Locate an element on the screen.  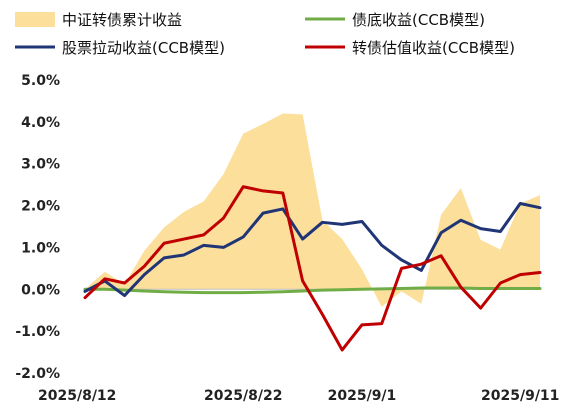
x-axis: 2025/8/12 2025/8/22 2025/9/1 2025/9/11 is located at coordinates (298, 396).